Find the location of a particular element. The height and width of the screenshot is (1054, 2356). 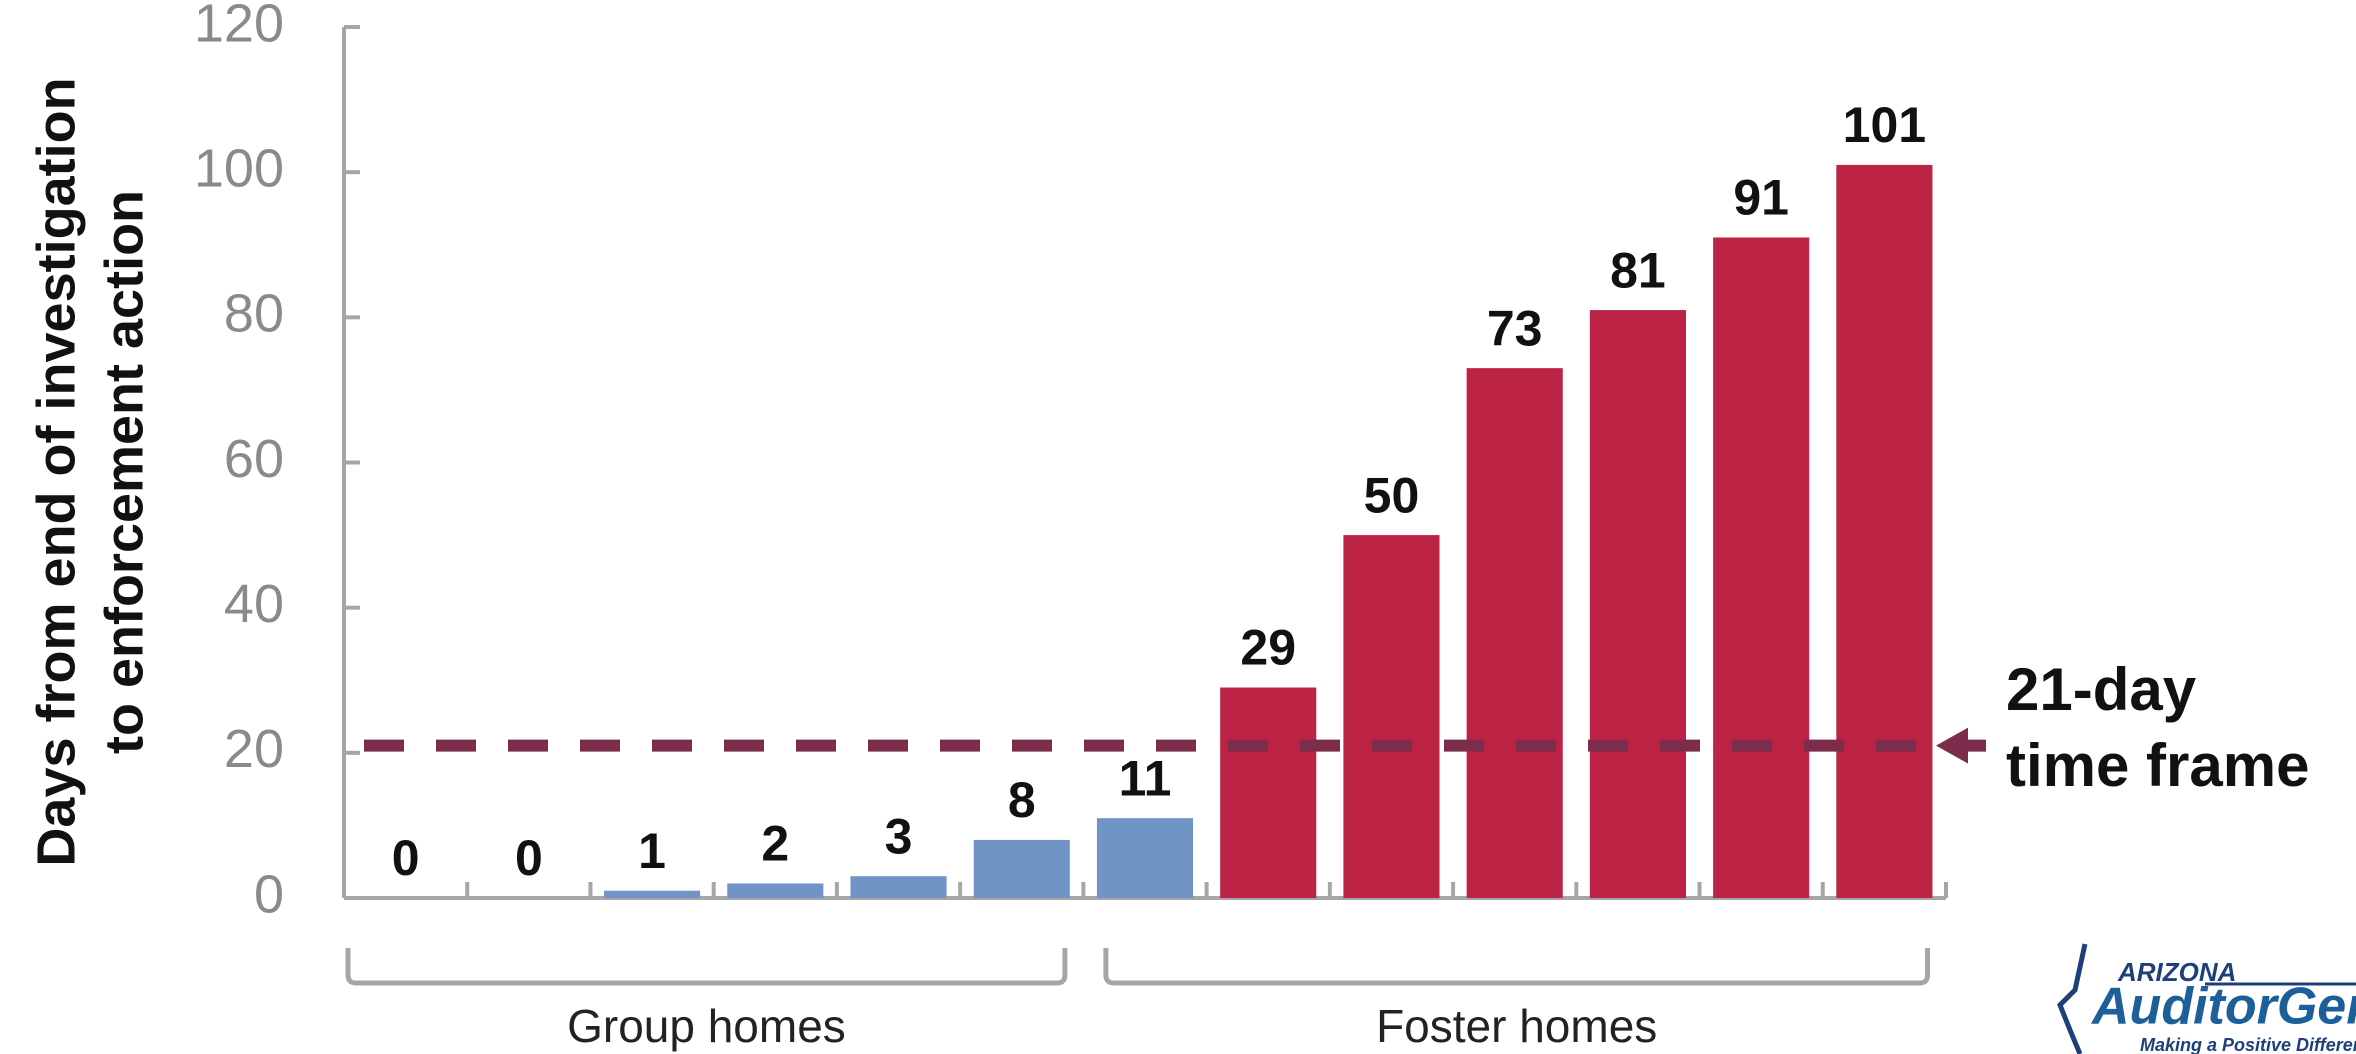

group-label: Group homes is located at coordinates (706, 1026).